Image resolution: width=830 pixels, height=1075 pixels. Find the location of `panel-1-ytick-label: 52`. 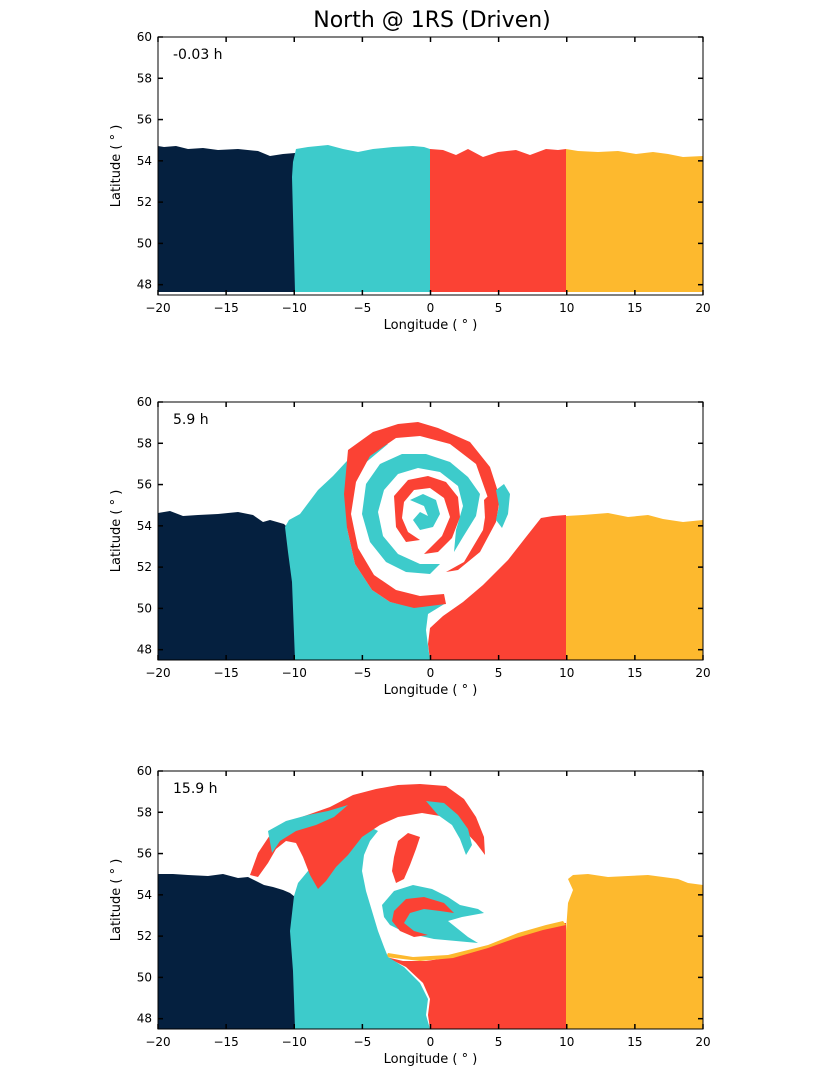

panel-1-ytick-label: 52 is located at coordinates (144, 202).